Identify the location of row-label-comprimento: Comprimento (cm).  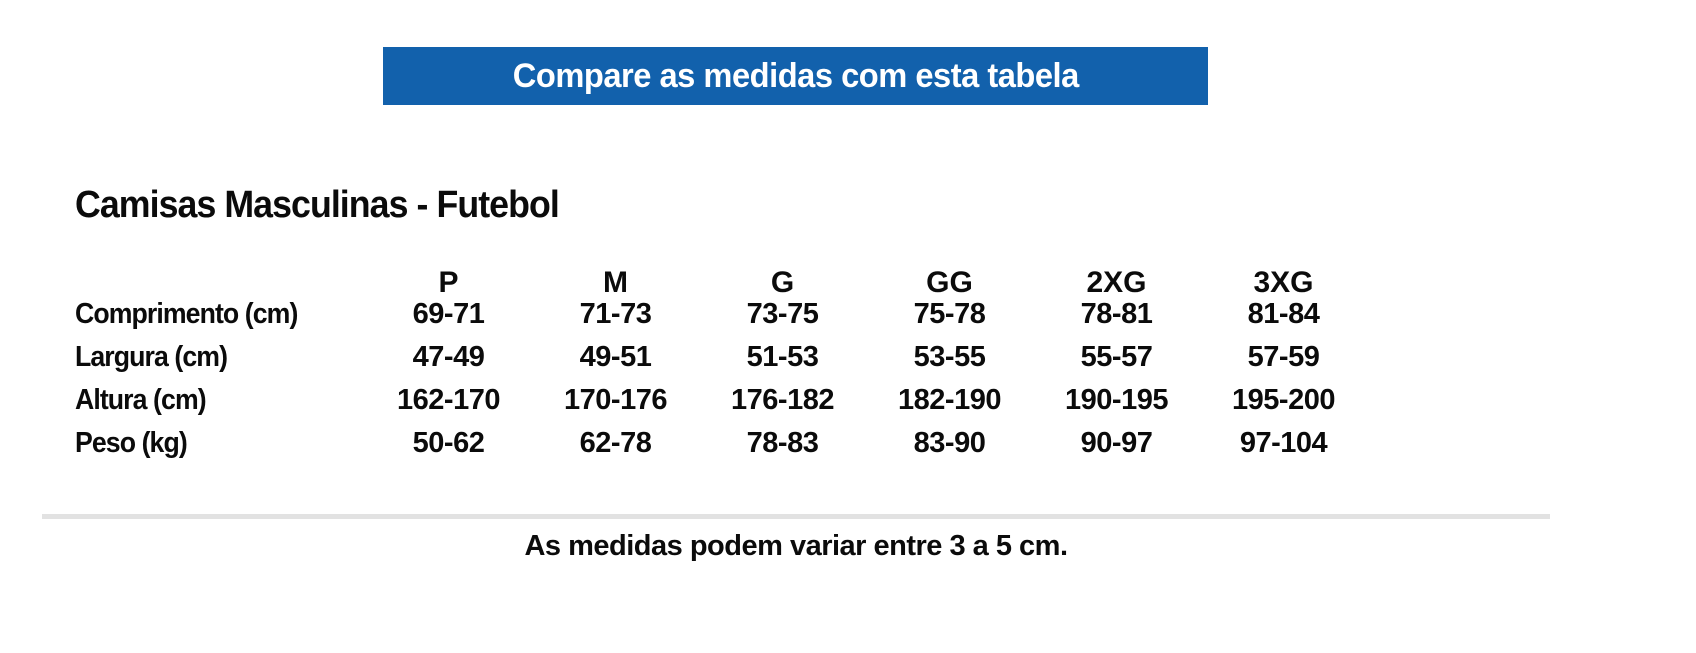
(186, 314).